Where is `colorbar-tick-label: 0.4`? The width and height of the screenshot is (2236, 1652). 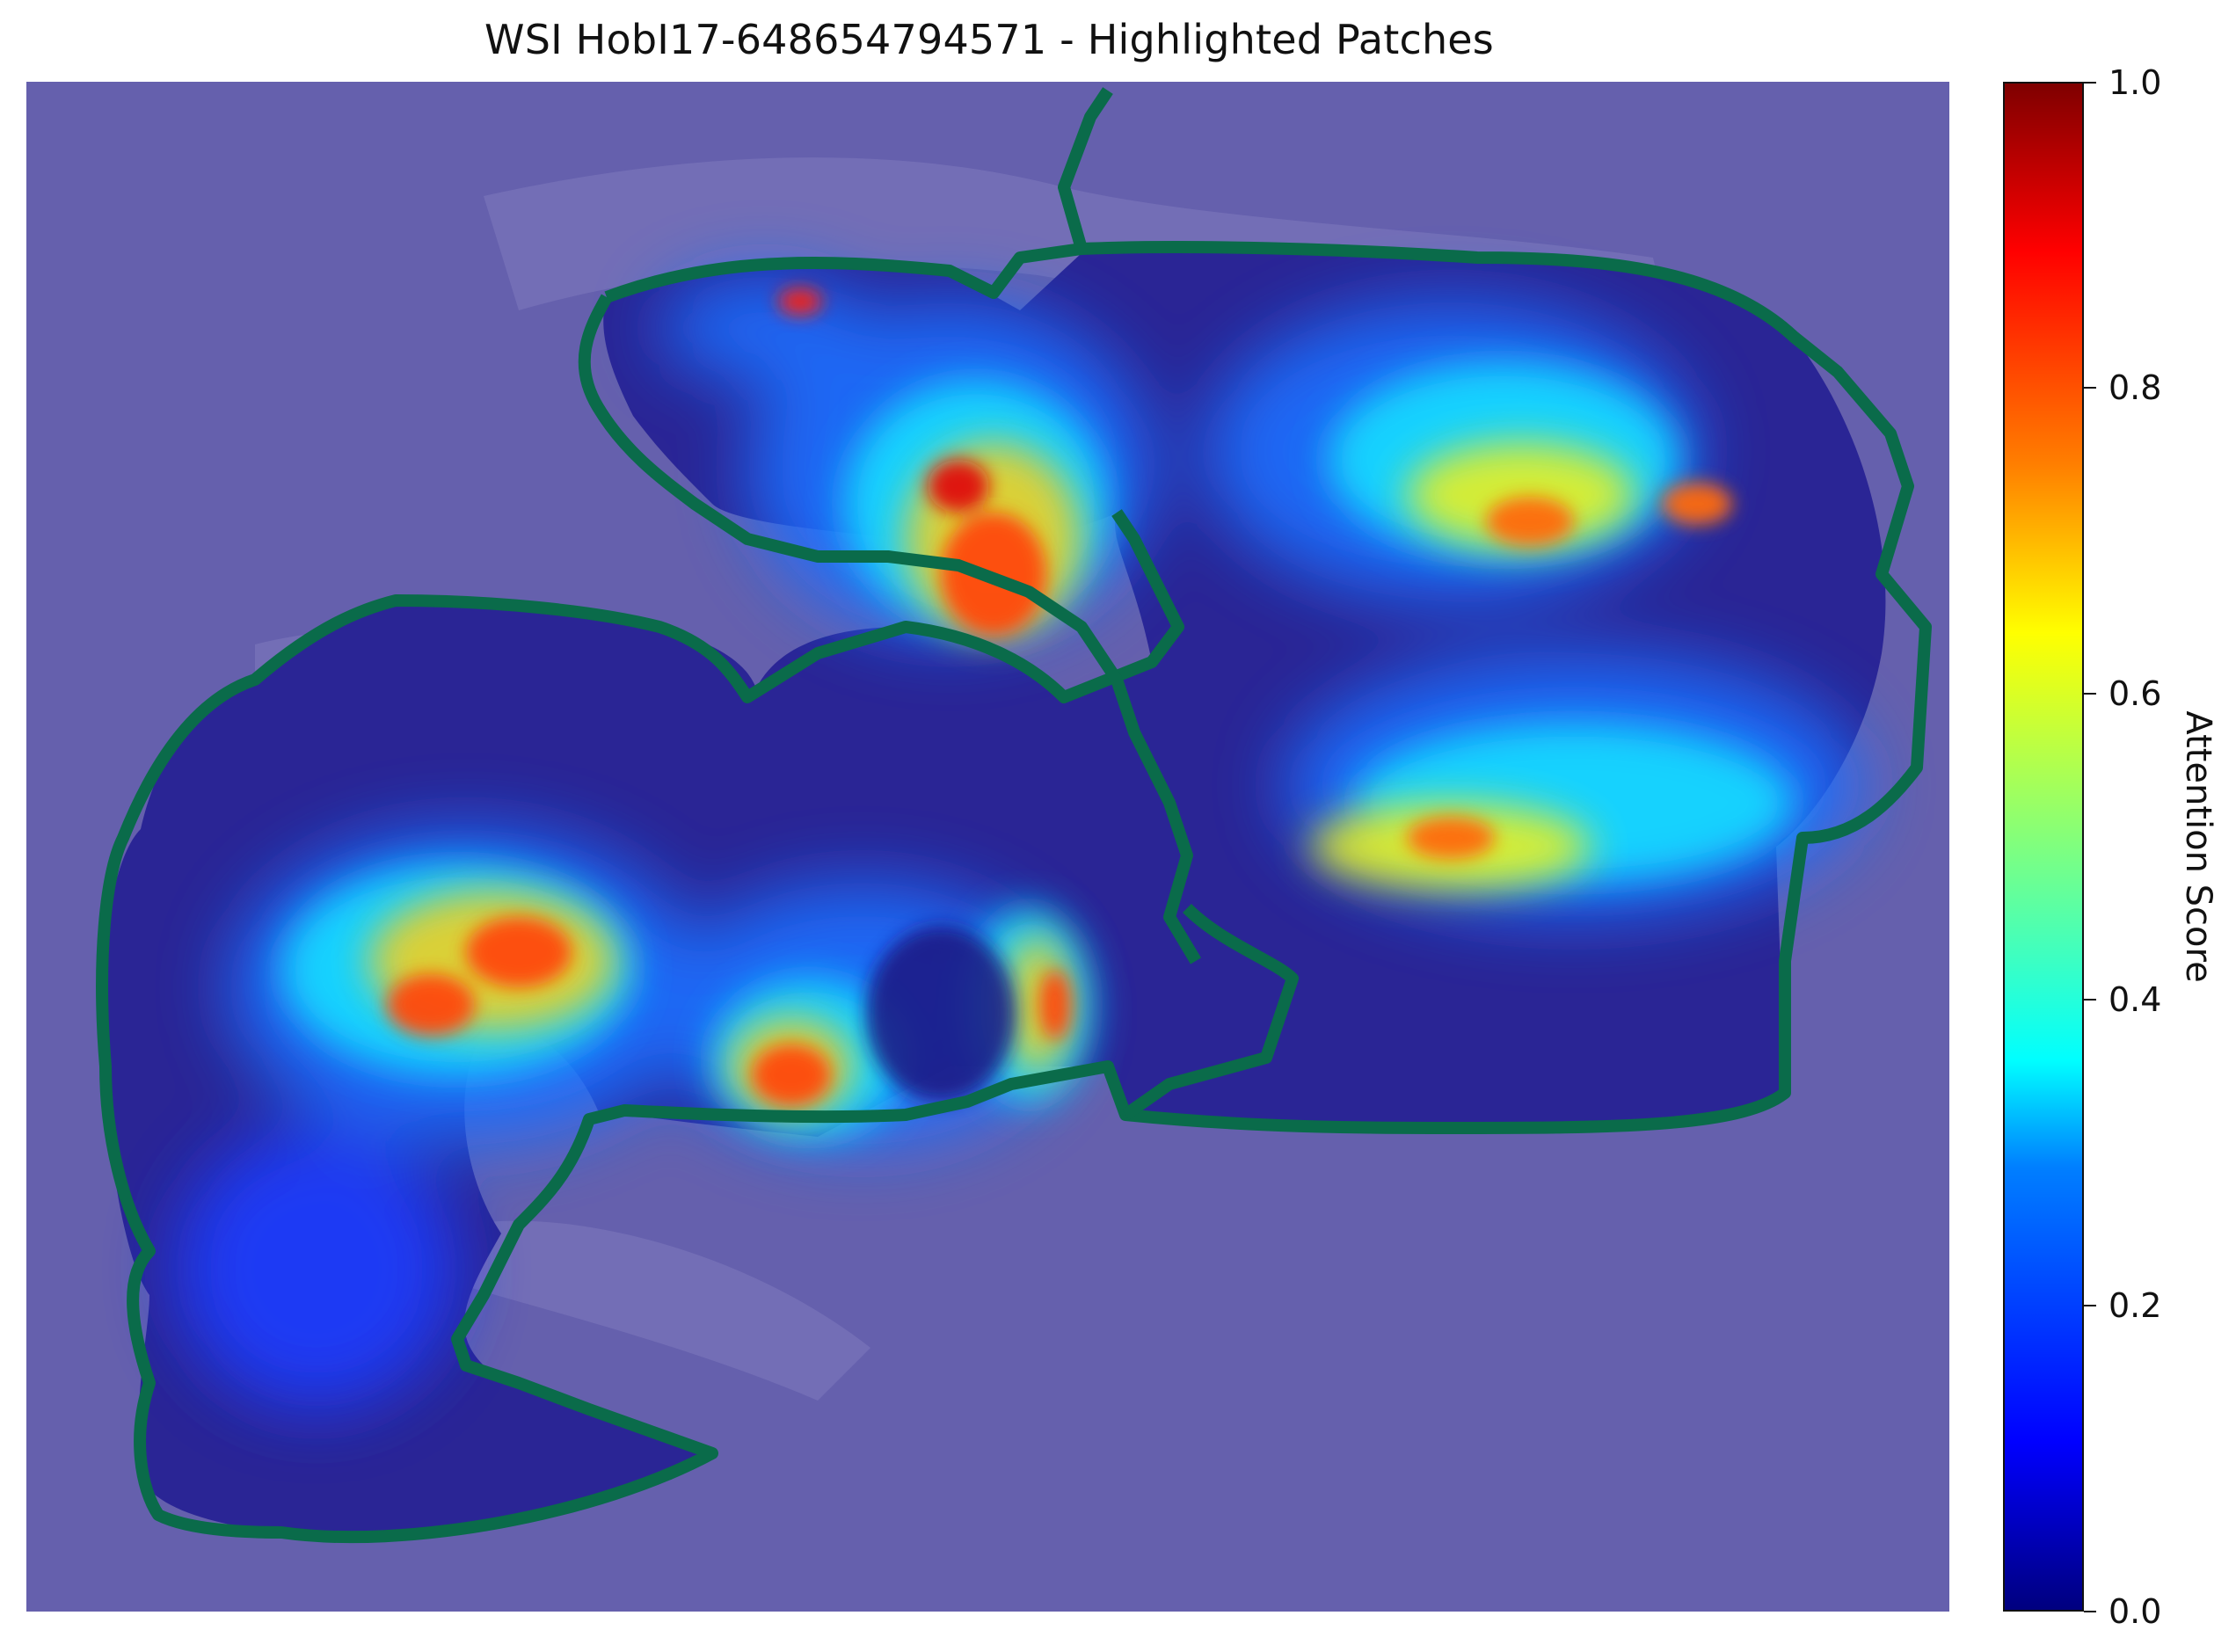 colorbar-tick-label: 0.4 is located at coordinates (2135, 1000).